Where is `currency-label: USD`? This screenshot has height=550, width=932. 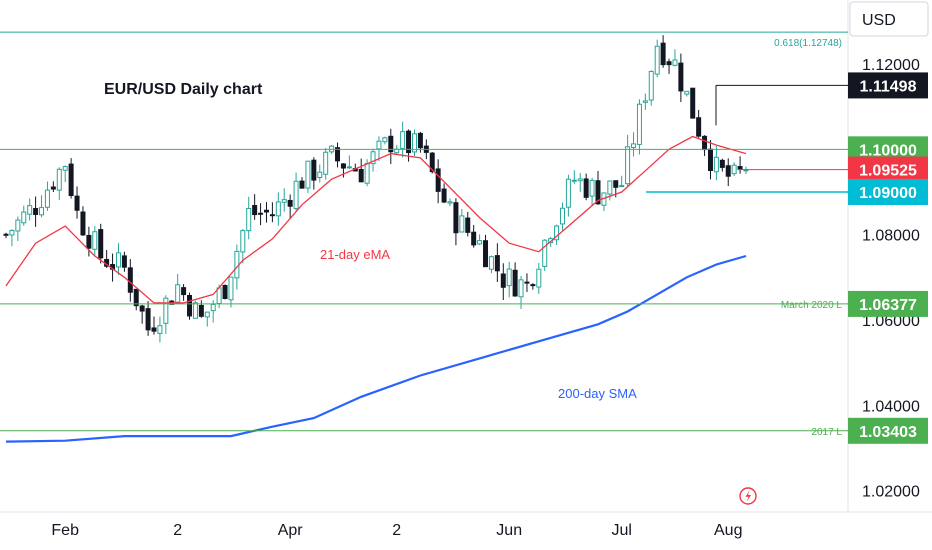
currency-label: USD is located at coordinates (879, 20).